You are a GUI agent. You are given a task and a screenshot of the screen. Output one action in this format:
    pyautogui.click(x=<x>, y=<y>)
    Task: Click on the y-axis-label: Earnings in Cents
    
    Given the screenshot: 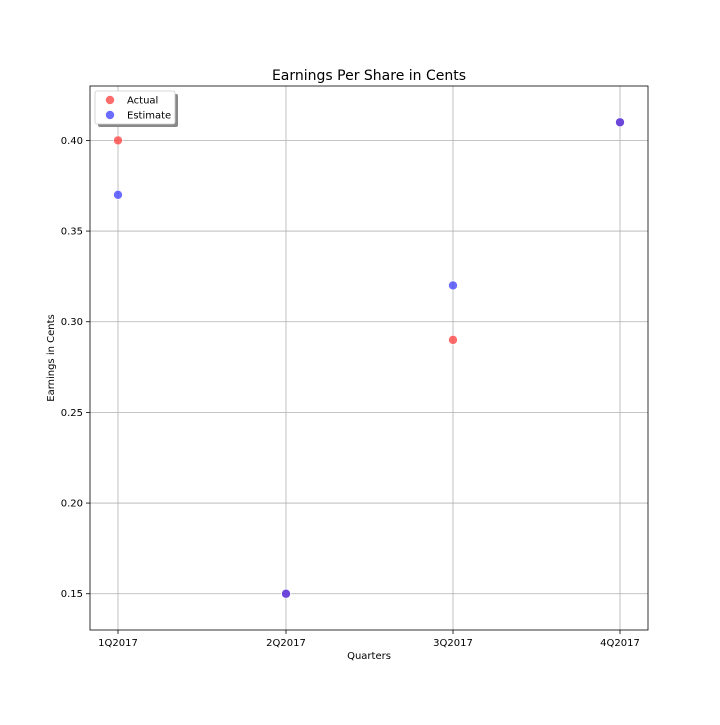 What is the action you would take?
    pyautogui.click(x=51, y=357)
    